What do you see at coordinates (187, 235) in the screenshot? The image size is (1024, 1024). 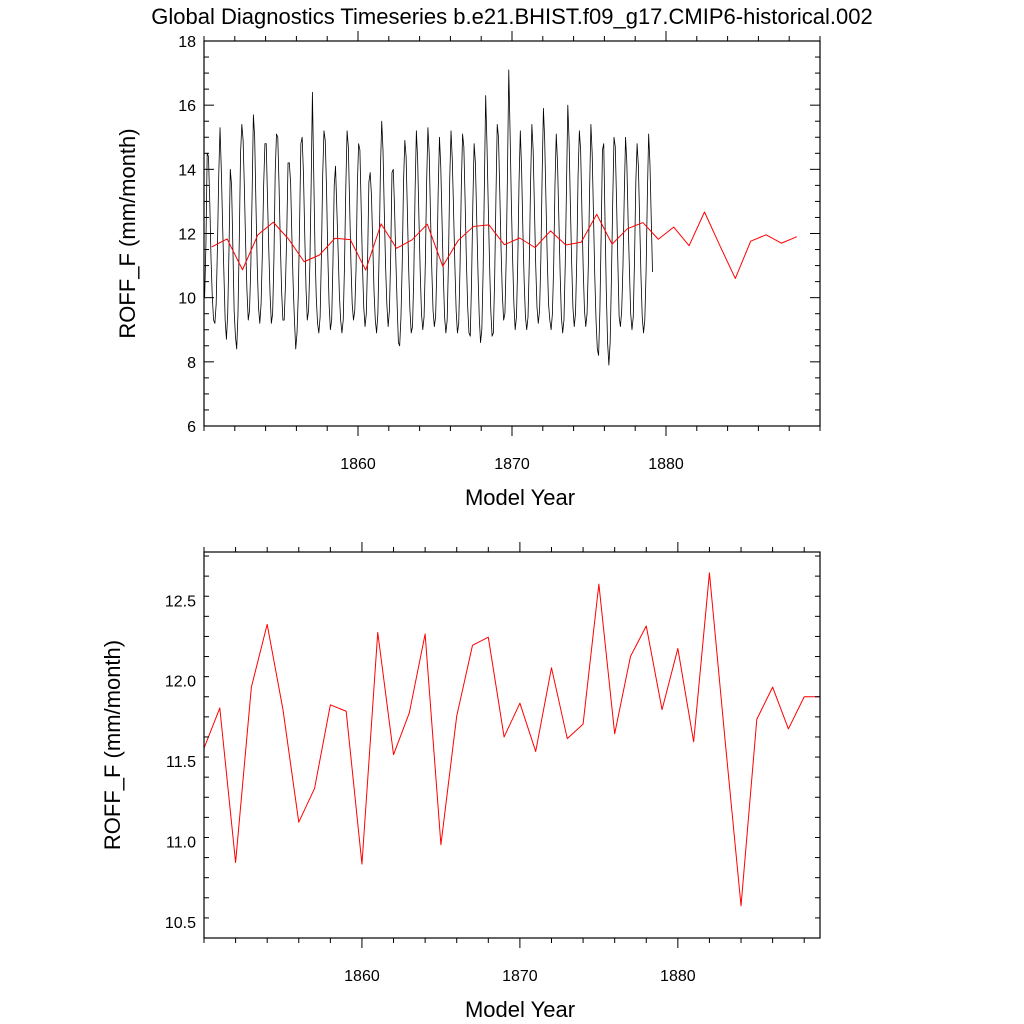 I see `y-tick-label: 12` at bounding box center [187, 235].